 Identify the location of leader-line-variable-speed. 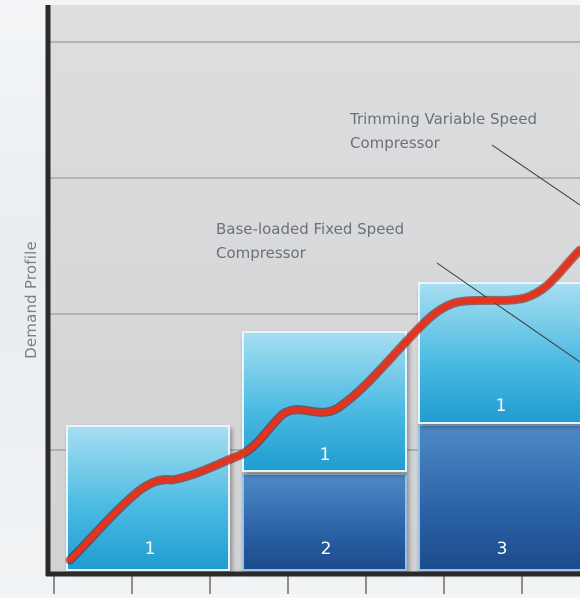
(535, 175).